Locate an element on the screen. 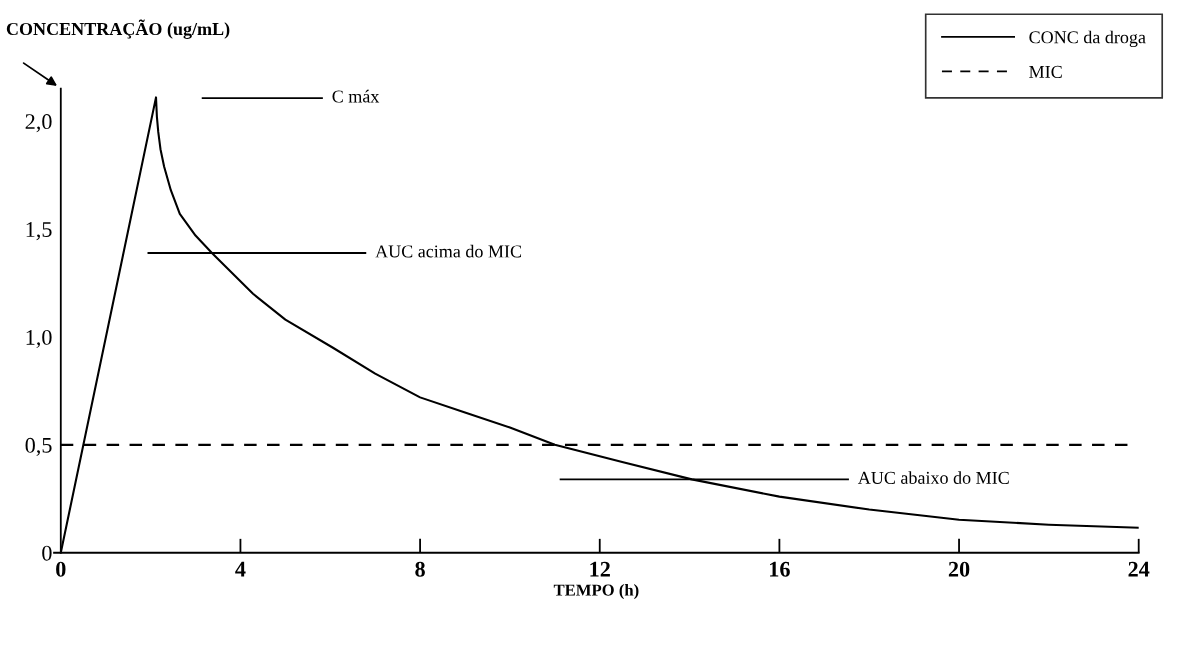  y-tick-label: 1,0 is located at coordinates (39, 339).